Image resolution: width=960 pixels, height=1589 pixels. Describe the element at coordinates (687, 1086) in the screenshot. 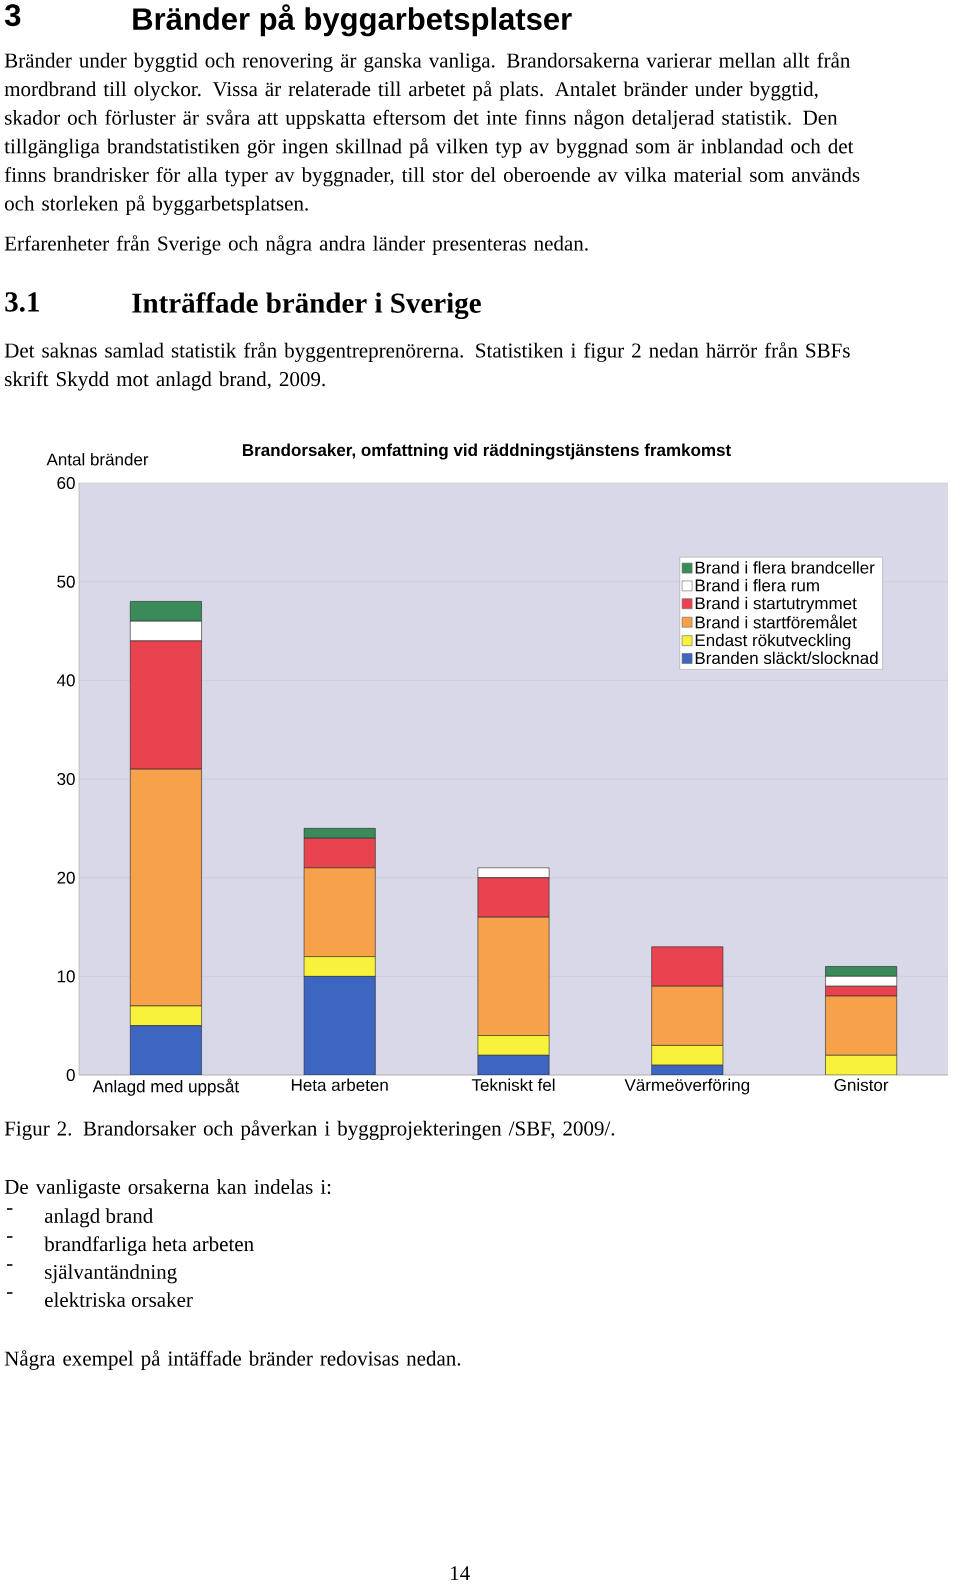

I see `x-tick-label: Värmeöverföring` at that location.